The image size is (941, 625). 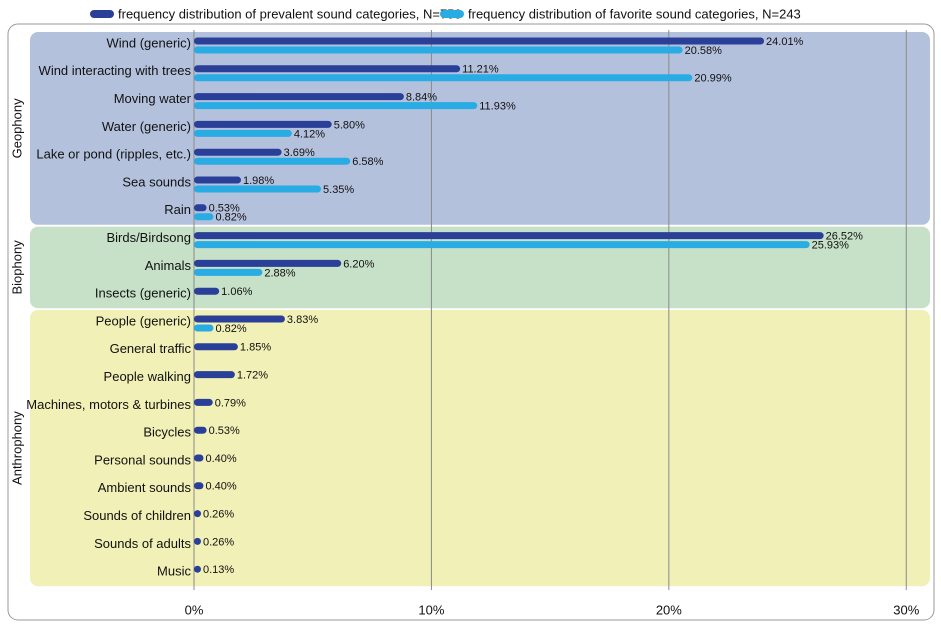 What do you see at coordinates (177, 209) in the screenshot?
I see `y-tick-label: Rain` at bounding box center [177, 209].